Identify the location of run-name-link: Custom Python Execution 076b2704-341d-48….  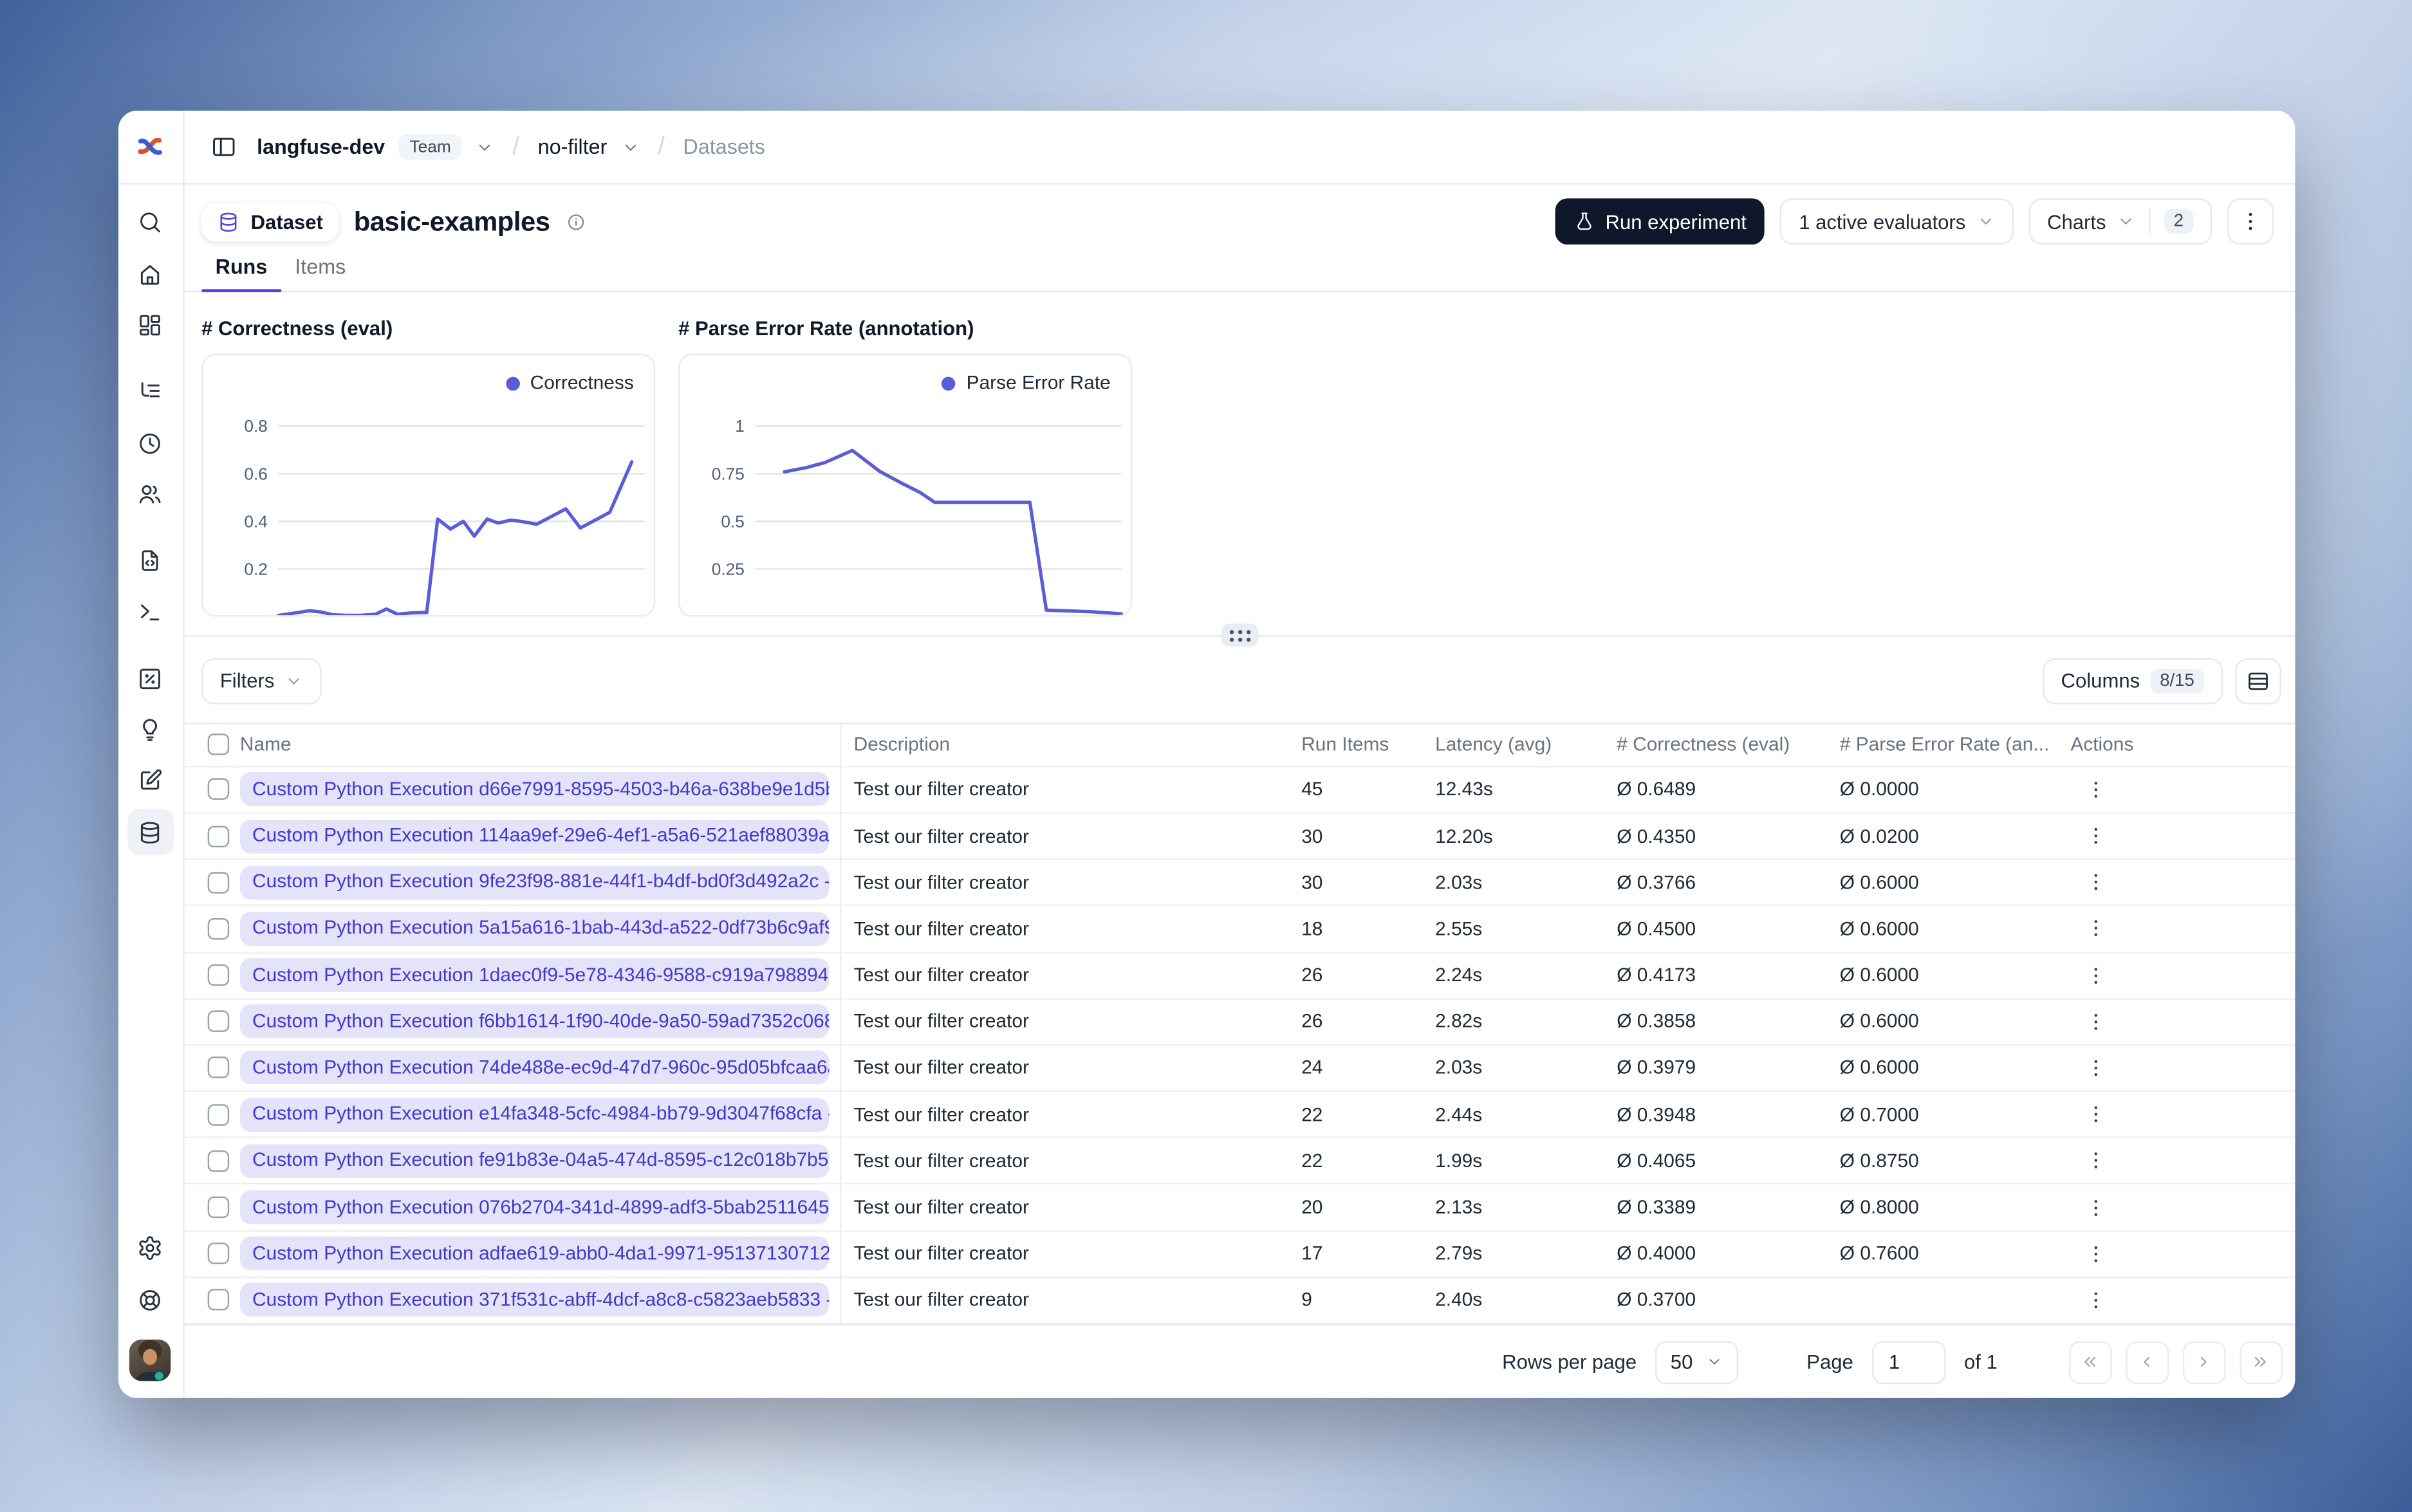
(534, 1207).